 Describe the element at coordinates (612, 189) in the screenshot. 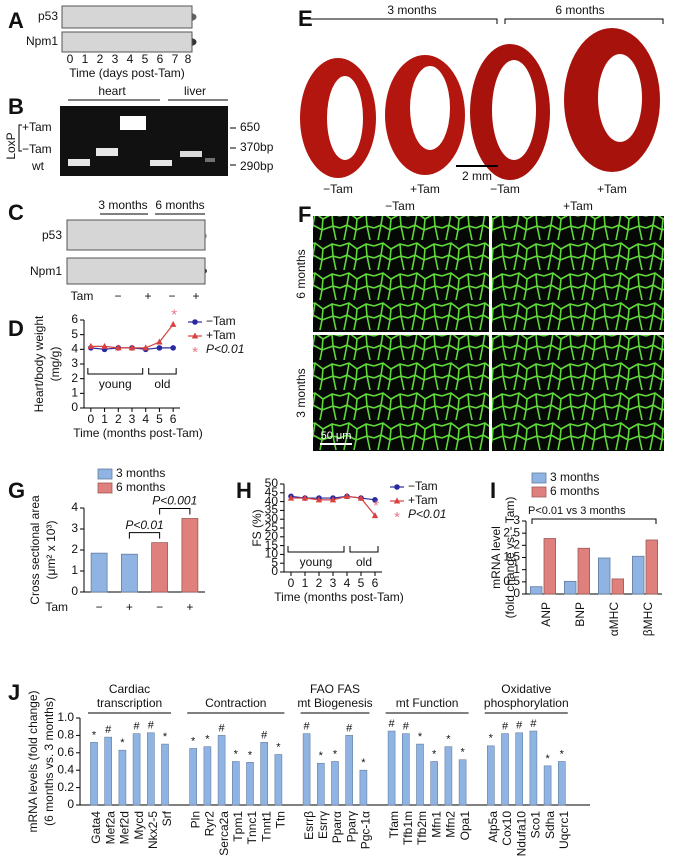

I see `condition-label: +Tam` at that location.